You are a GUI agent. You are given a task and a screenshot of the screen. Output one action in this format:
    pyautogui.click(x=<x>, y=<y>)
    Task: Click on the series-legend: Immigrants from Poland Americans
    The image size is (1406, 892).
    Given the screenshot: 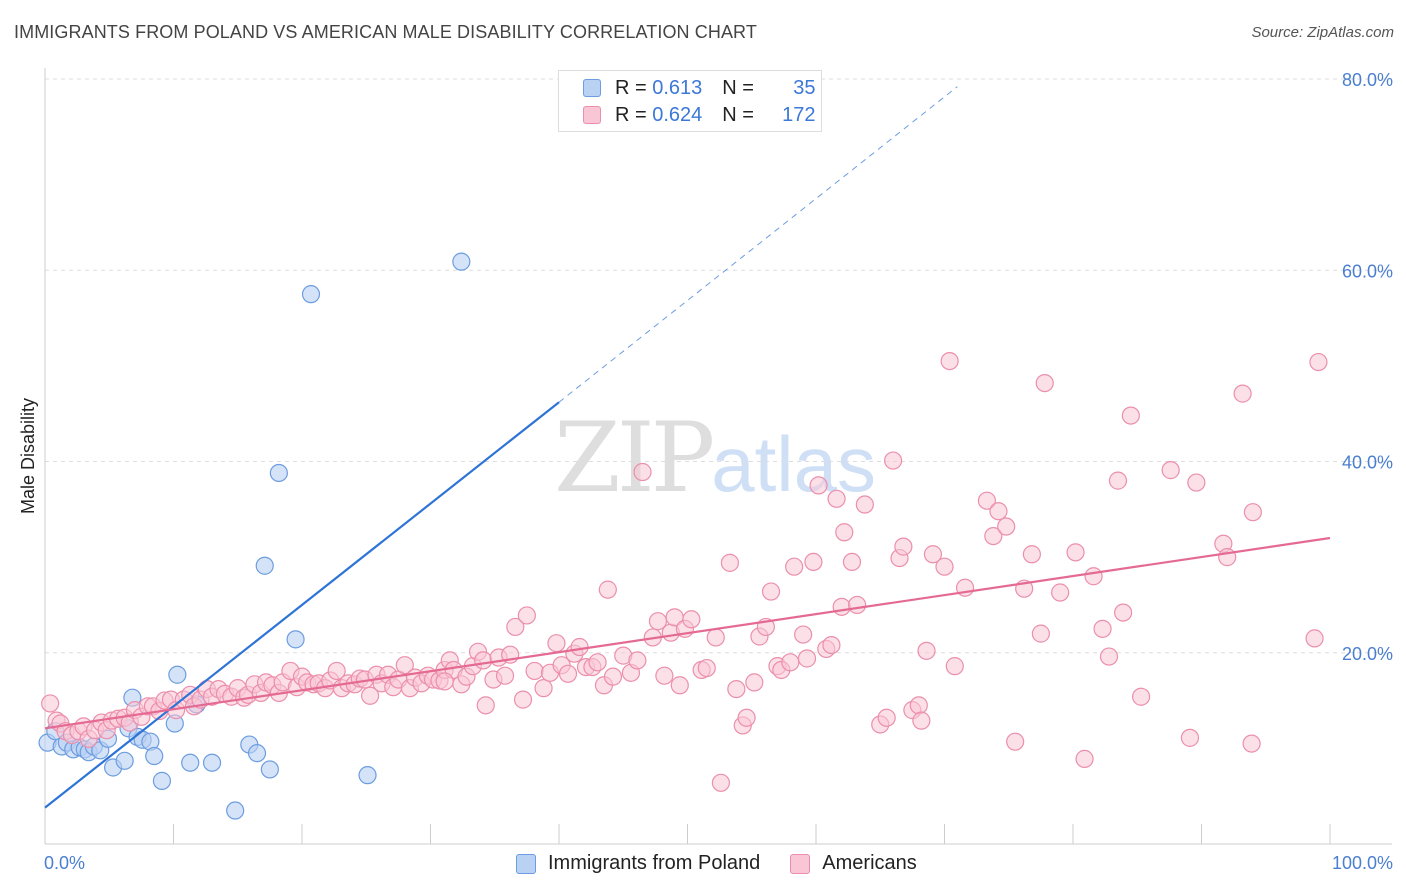 What is the action you would take?
    pyautogui.click(x=731, y=863)
    